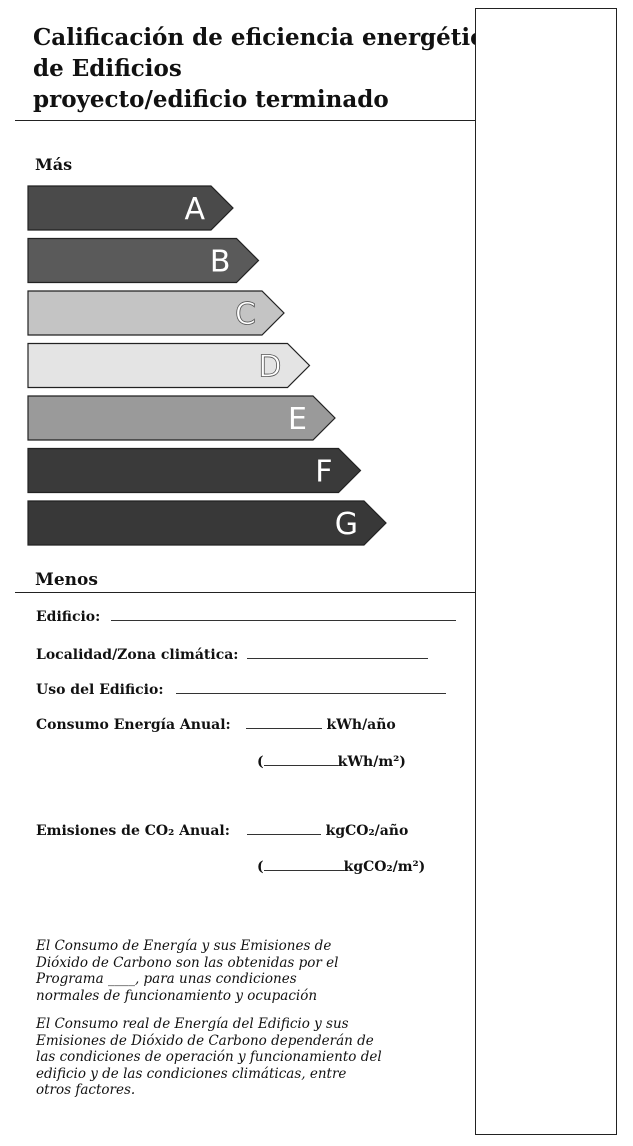 The height and width of the screenshot is (1146, 633). Describe the element at coordinates (54, 164) in the screenshot. I see `scale-top-label: Más` at that location.